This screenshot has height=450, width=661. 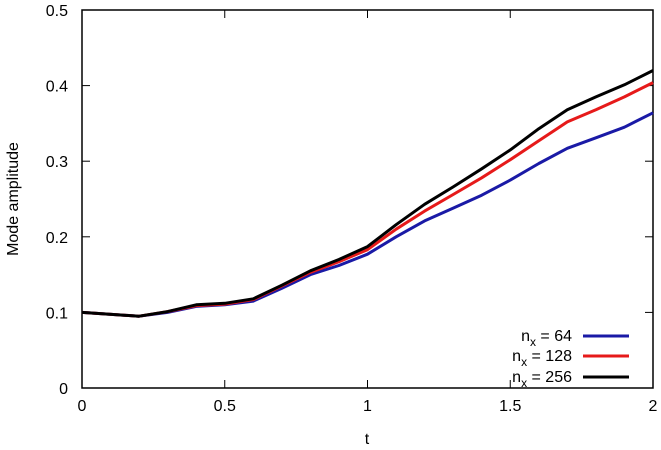 What do you see at coordinates (653, 406) in the screenshot?
I see `x-tick-label: 2` at bounding box center [653, 406].